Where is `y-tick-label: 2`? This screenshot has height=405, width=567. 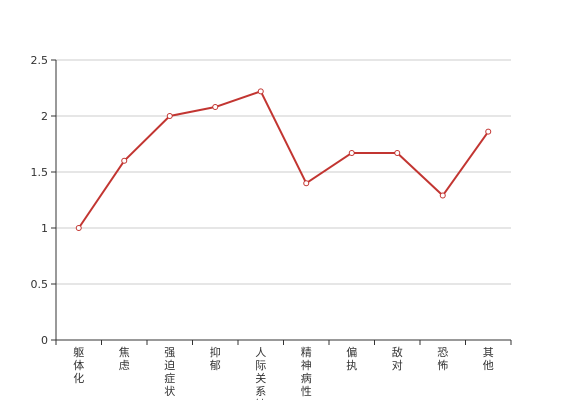
y-tick-label: 2 is located at coordinates (44, 116).